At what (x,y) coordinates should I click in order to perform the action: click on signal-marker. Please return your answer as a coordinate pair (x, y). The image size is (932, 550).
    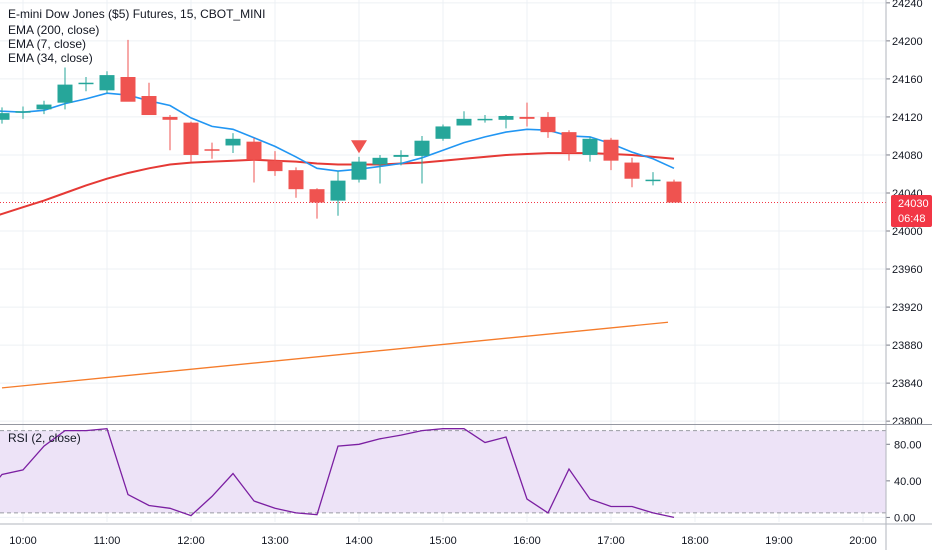
    Looking at the image, I should click on (359, 147).